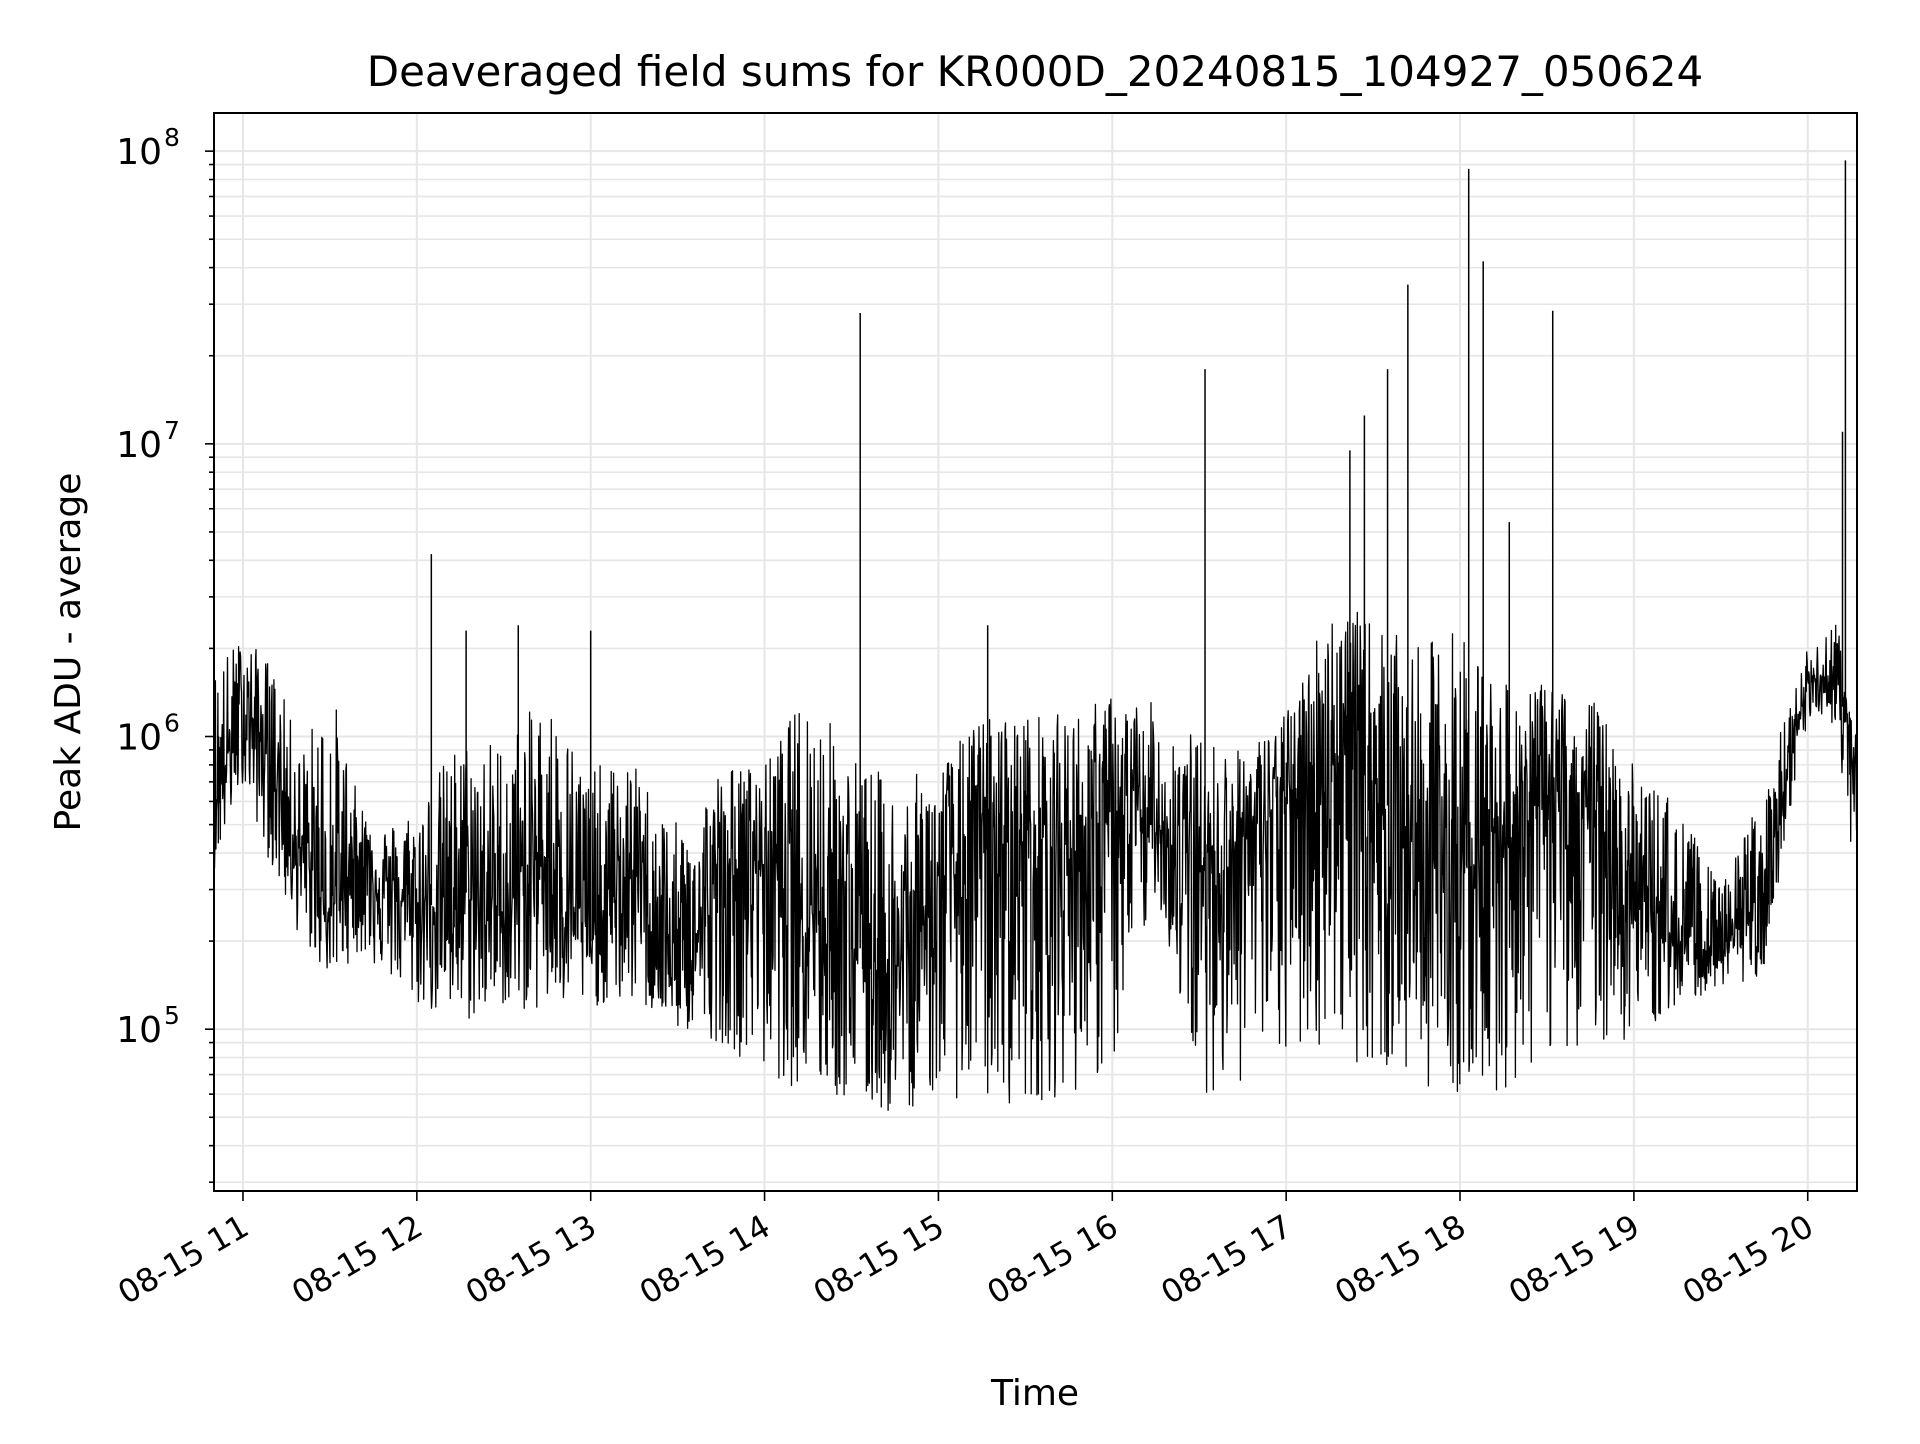 The height and width of the screenshot is (1444, 1920). I want to click on y-tick-label: 10 5, so click(148, 1026).